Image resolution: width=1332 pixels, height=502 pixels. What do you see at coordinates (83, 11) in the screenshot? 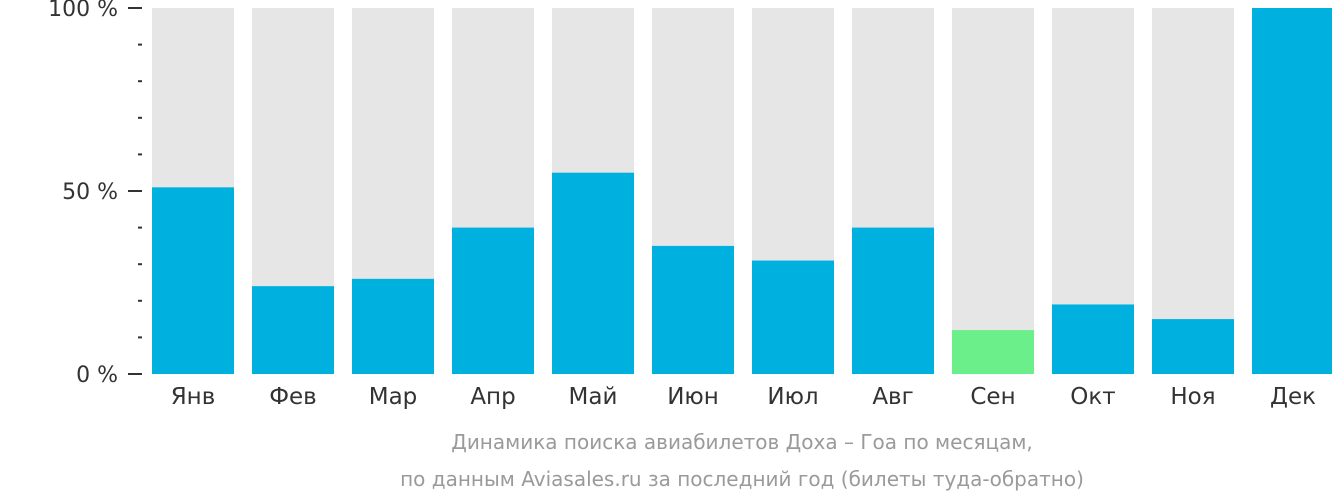
I see `y-tick-label: 100 %` at bounding box center [83, 11].